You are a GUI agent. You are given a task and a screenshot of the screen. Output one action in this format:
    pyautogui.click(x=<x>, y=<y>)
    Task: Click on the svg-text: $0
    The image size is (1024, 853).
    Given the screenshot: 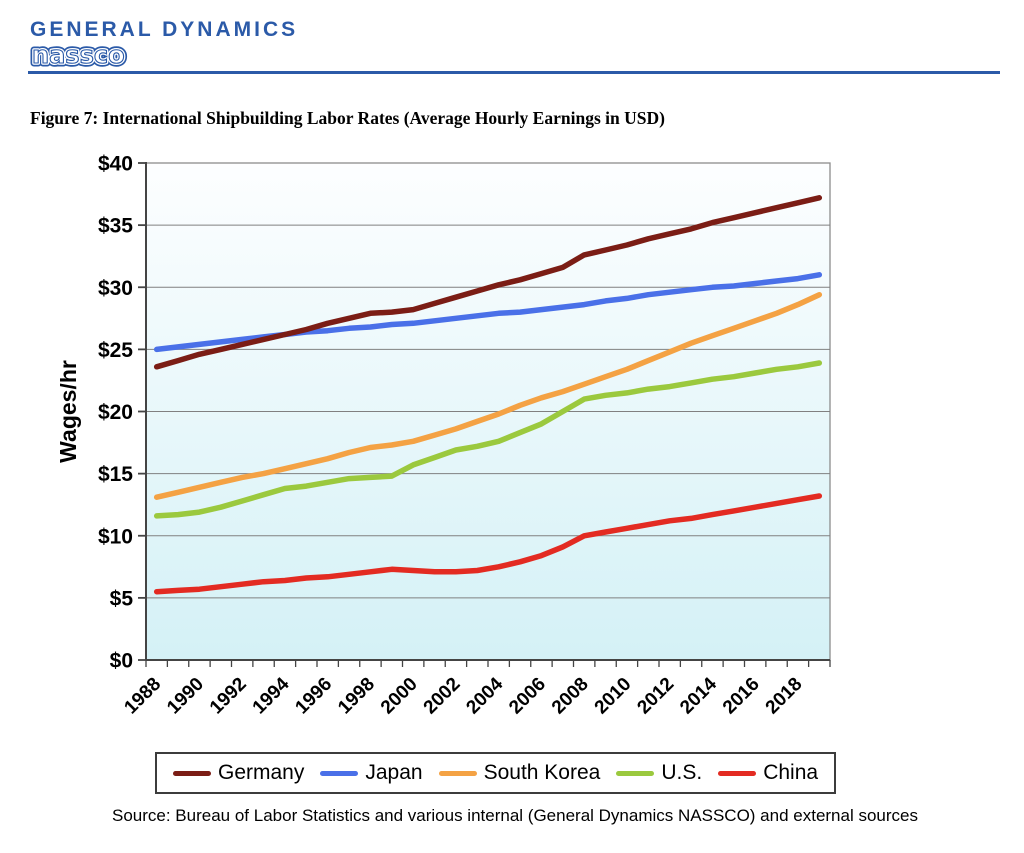 What is the action you would take?
    pyautogui.click(x=121, y=661)
    